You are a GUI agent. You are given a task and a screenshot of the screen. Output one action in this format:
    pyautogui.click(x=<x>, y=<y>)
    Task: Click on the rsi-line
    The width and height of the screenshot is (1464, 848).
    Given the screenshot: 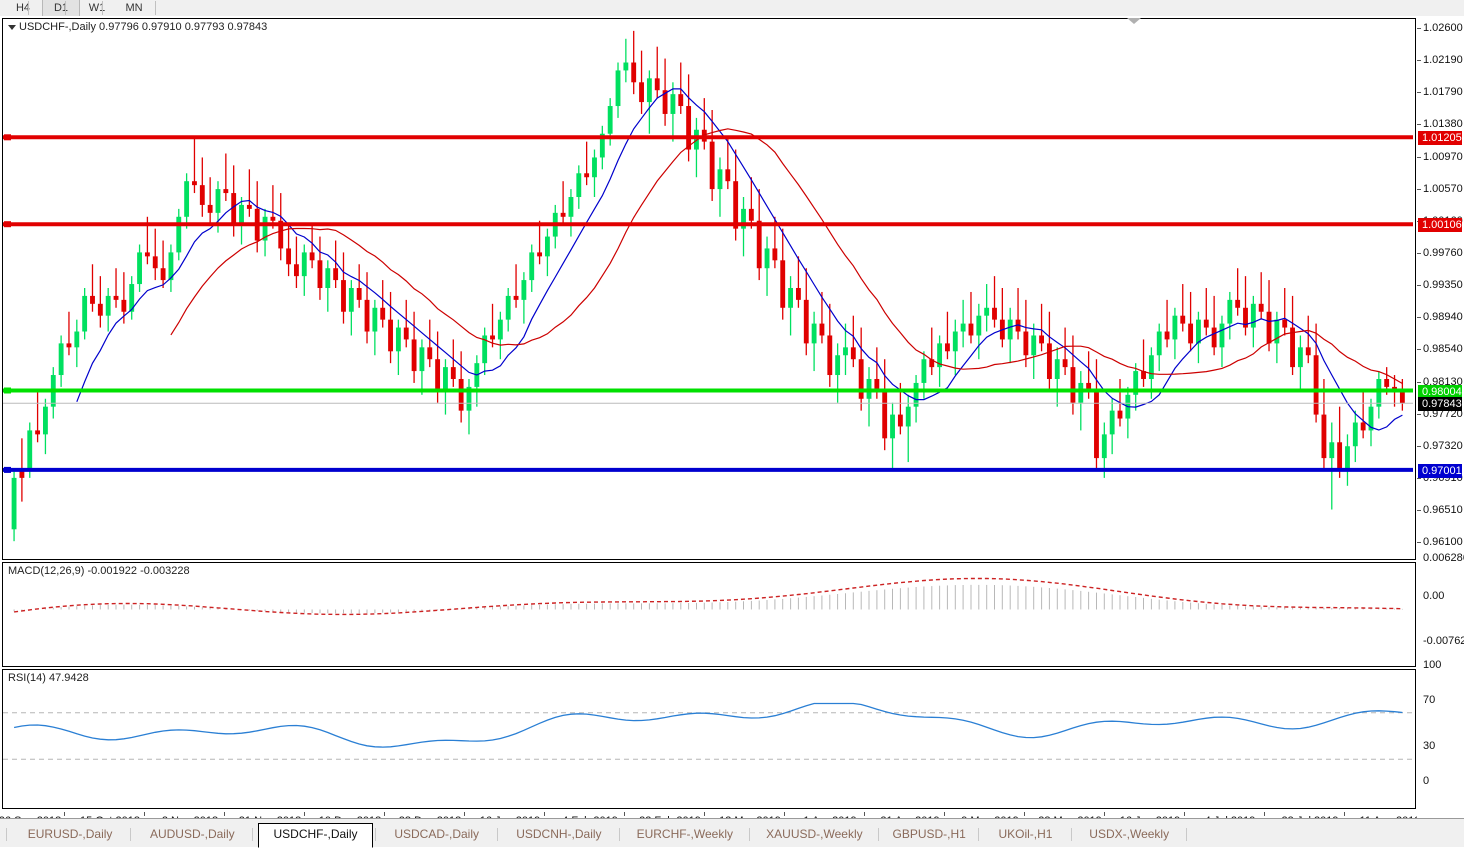 What is the action you would take?
    pyautogui.click(x=708, y=725)
    